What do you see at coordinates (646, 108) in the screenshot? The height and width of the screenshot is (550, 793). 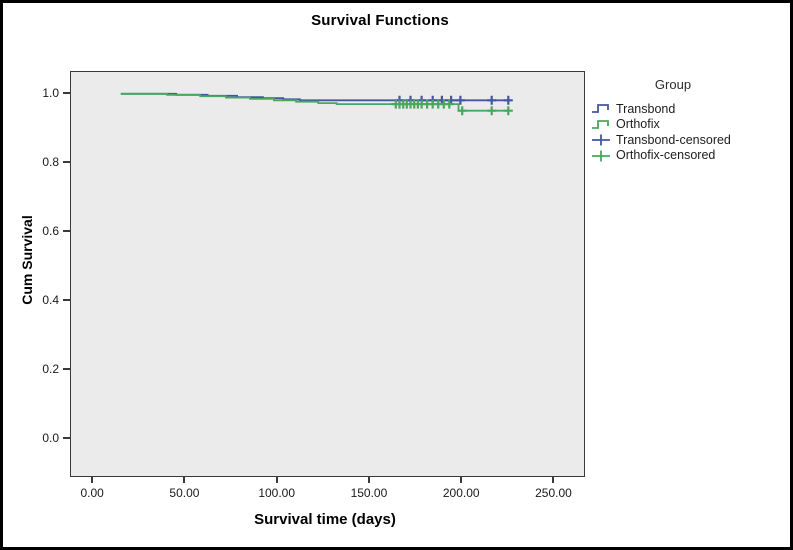 I see `legend-label: Transbond` at bounding box center [646, 108].